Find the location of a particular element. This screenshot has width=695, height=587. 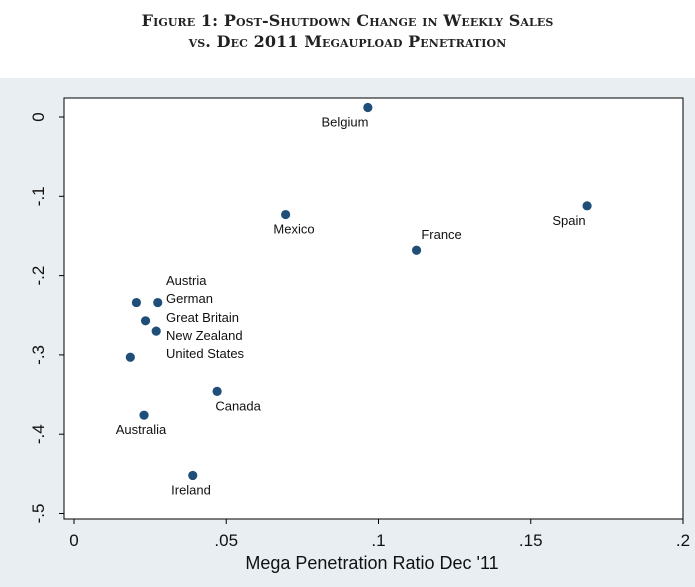

scatter-point-canada is located at coordinates (217, 391).